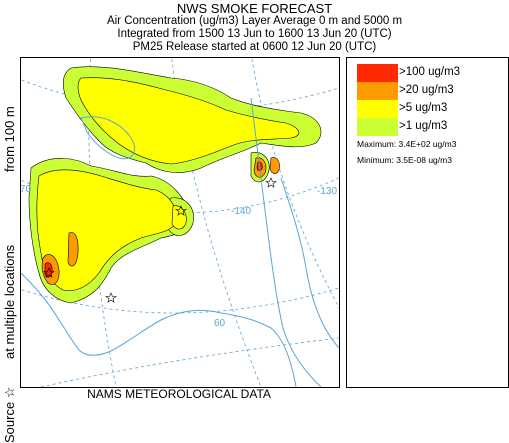 This screenshot has width=509, height=443. What do you see at coordinates (9, 301) in the screenshot?
I see `side-label-locations: at multiple locations` at bounding box center [9, 301].